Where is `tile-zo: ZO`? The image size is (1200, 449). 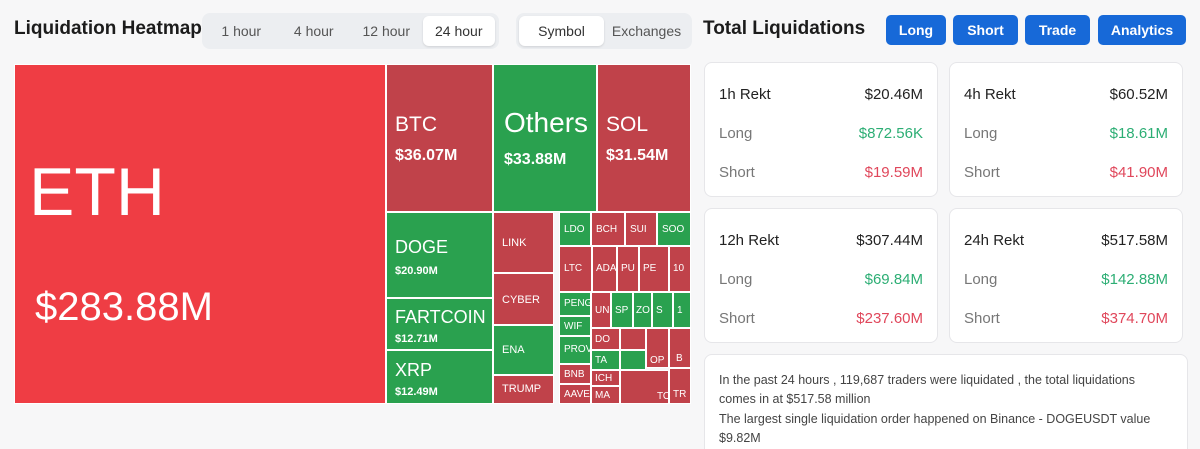
tile-zo: ZO is located at coordinates (642, 310).